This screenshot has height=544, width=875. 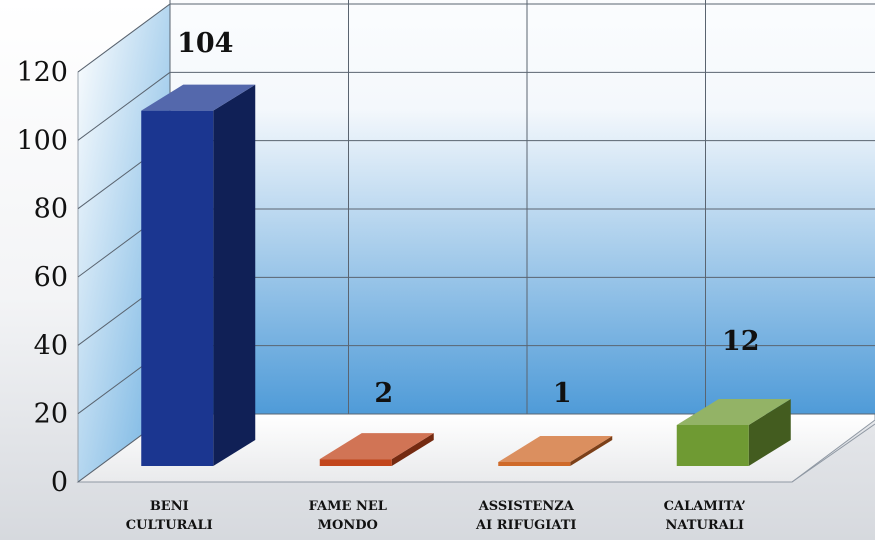 What do you see at coordinates (348, 506) in the screenshot?
I see `category-label-line: FAME NEL` at bounding box center [348, 506].